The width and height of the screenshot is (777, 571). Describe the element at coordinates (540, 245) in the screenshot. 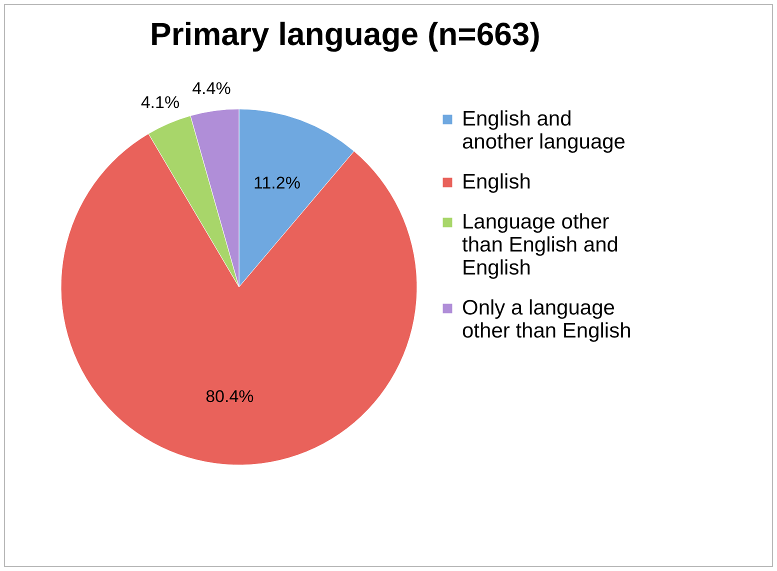

I see `legend-label: Language other than English and English` at that location.